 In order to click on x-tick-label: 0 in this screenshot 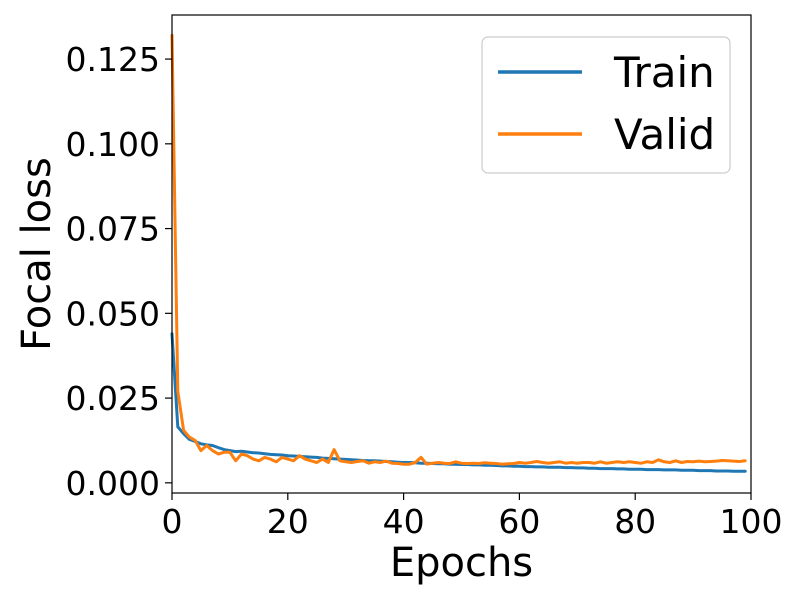, I will do `click(172, 521)`.